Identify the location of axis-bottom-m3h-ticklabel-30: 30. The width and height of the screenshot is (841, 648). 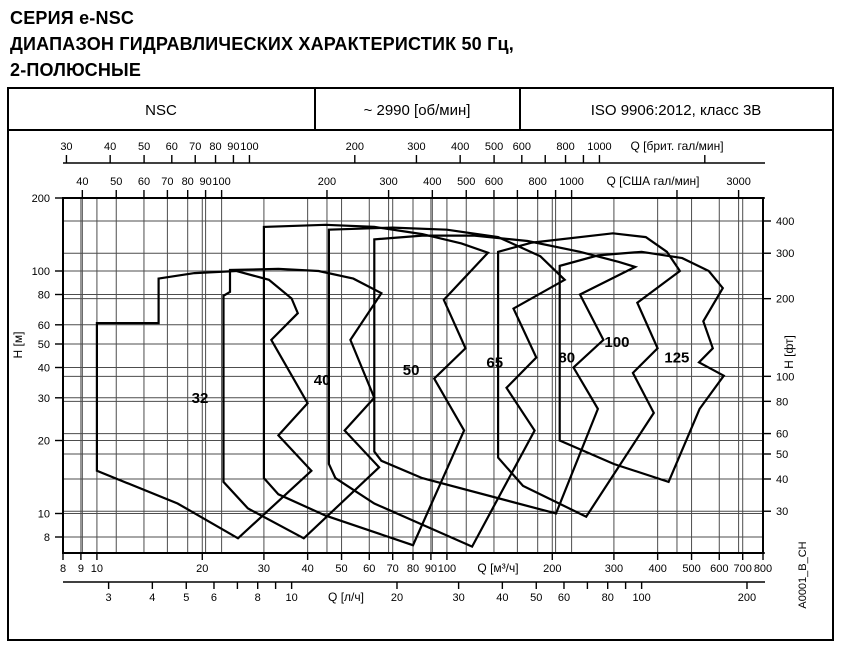
(264, 569).